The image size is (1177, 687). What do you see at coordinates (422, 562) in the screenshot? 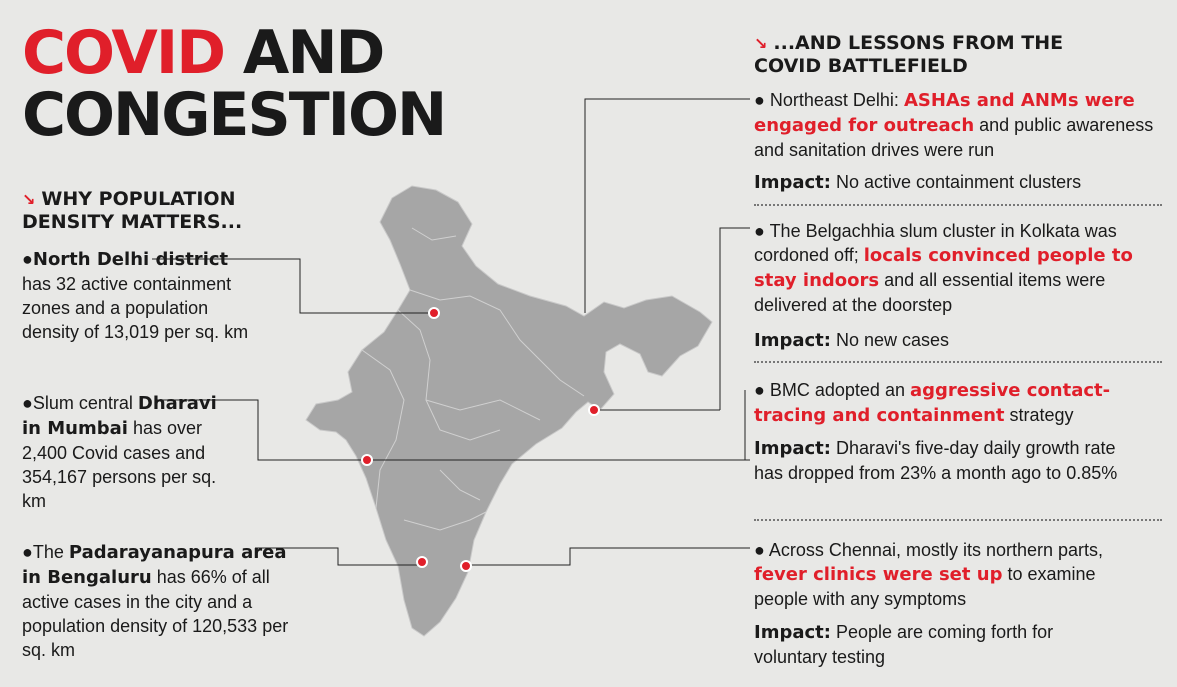
I see `marker-bengaluru` at bounding box center [422, 562].